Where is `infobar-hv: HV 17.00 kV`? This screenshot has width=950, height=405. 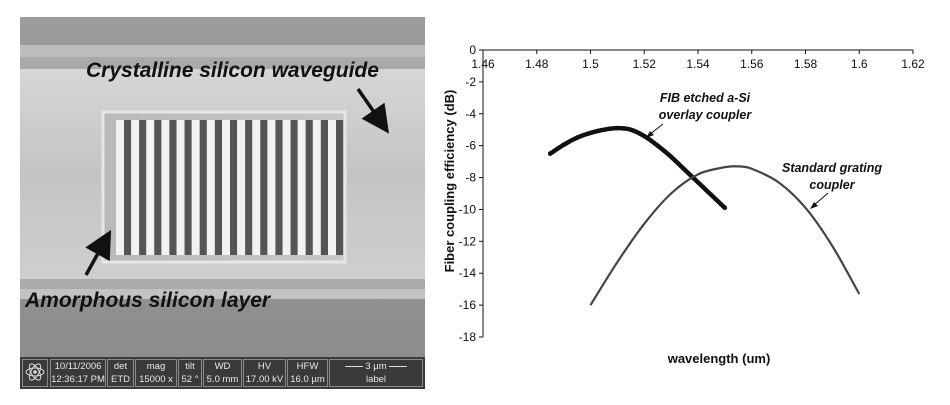 infobar-hv: HV 17.00 kV is located at coordinates (264, 373).